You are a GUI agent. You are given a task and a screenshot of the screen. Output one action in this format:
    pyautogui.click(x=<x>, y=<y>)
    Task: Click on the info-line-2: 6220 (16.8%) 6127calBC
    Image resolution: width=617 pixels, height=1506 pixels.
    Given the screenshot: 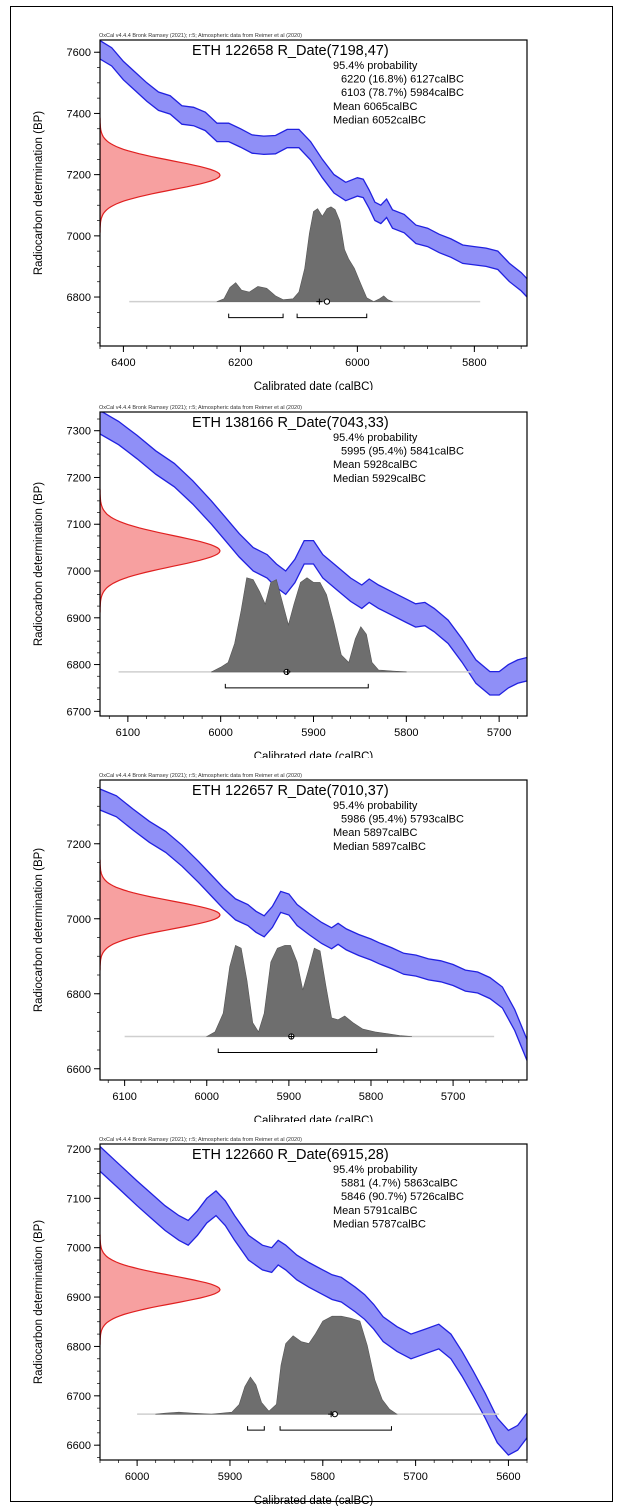 What is the action you would take?
    pyautogui.click(x=402, y=80)
    